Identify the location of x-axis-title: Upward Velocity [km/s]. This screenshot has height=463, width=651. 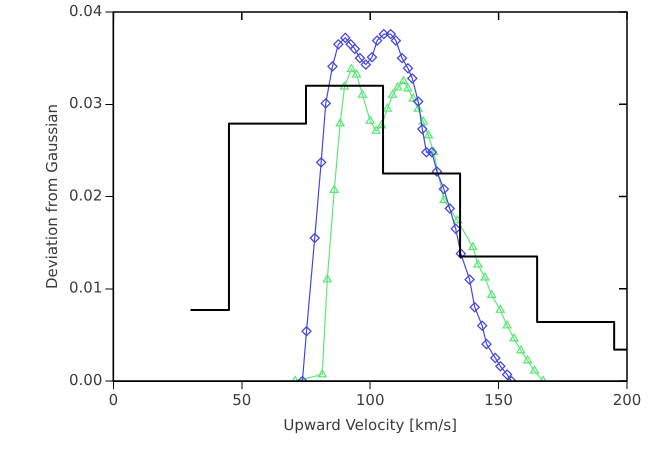
(370, 425).